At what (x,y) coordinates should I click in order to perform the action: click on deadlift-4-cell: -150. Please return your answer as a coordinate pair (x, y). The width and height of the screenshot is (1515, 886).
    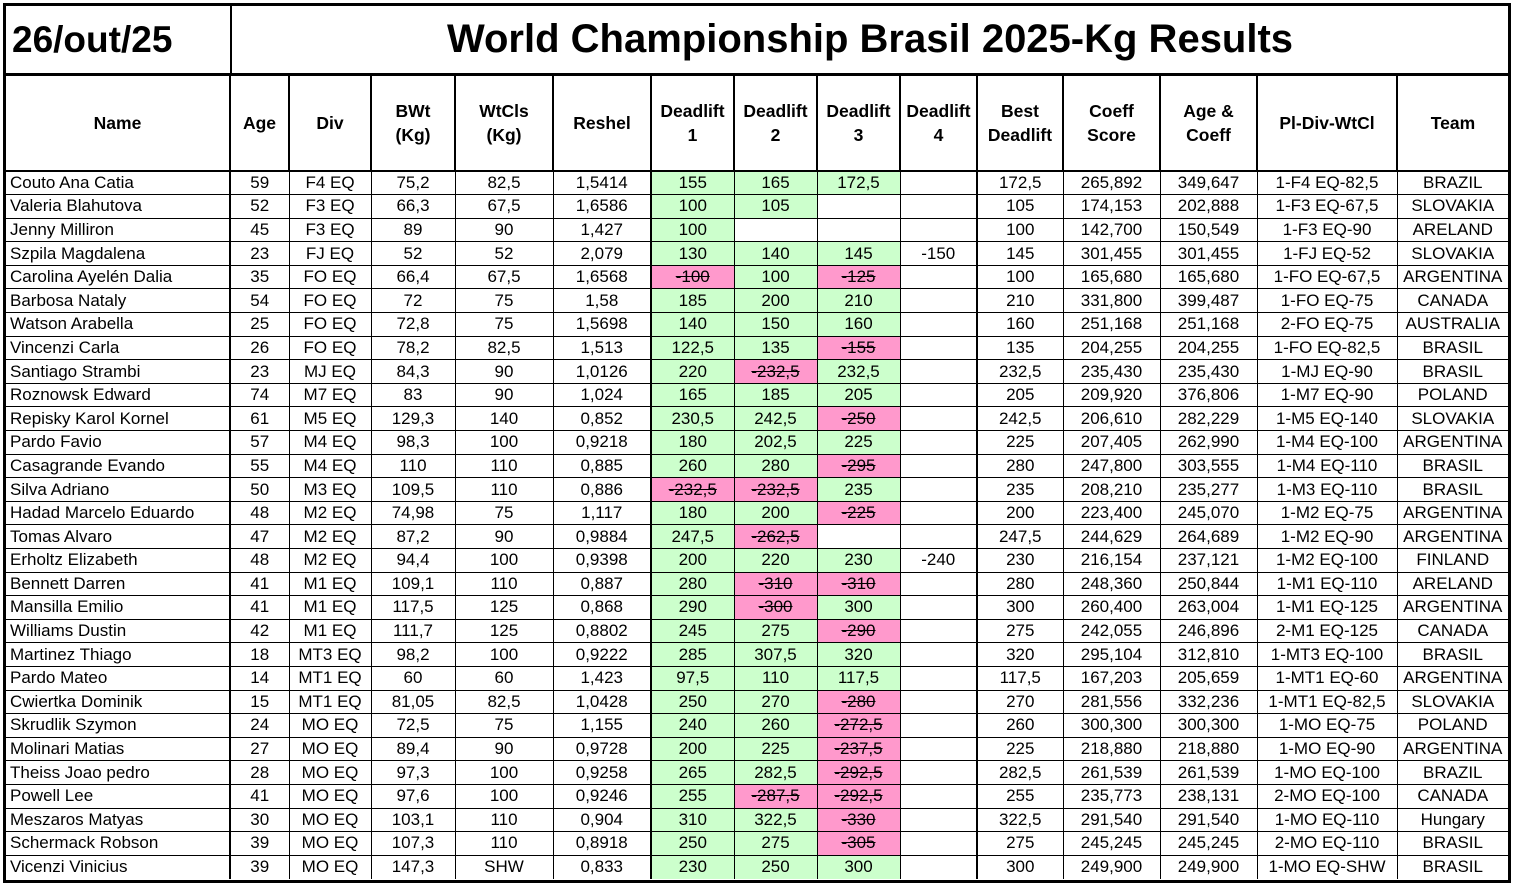
    Looking at the image, I should click on (939, 253).